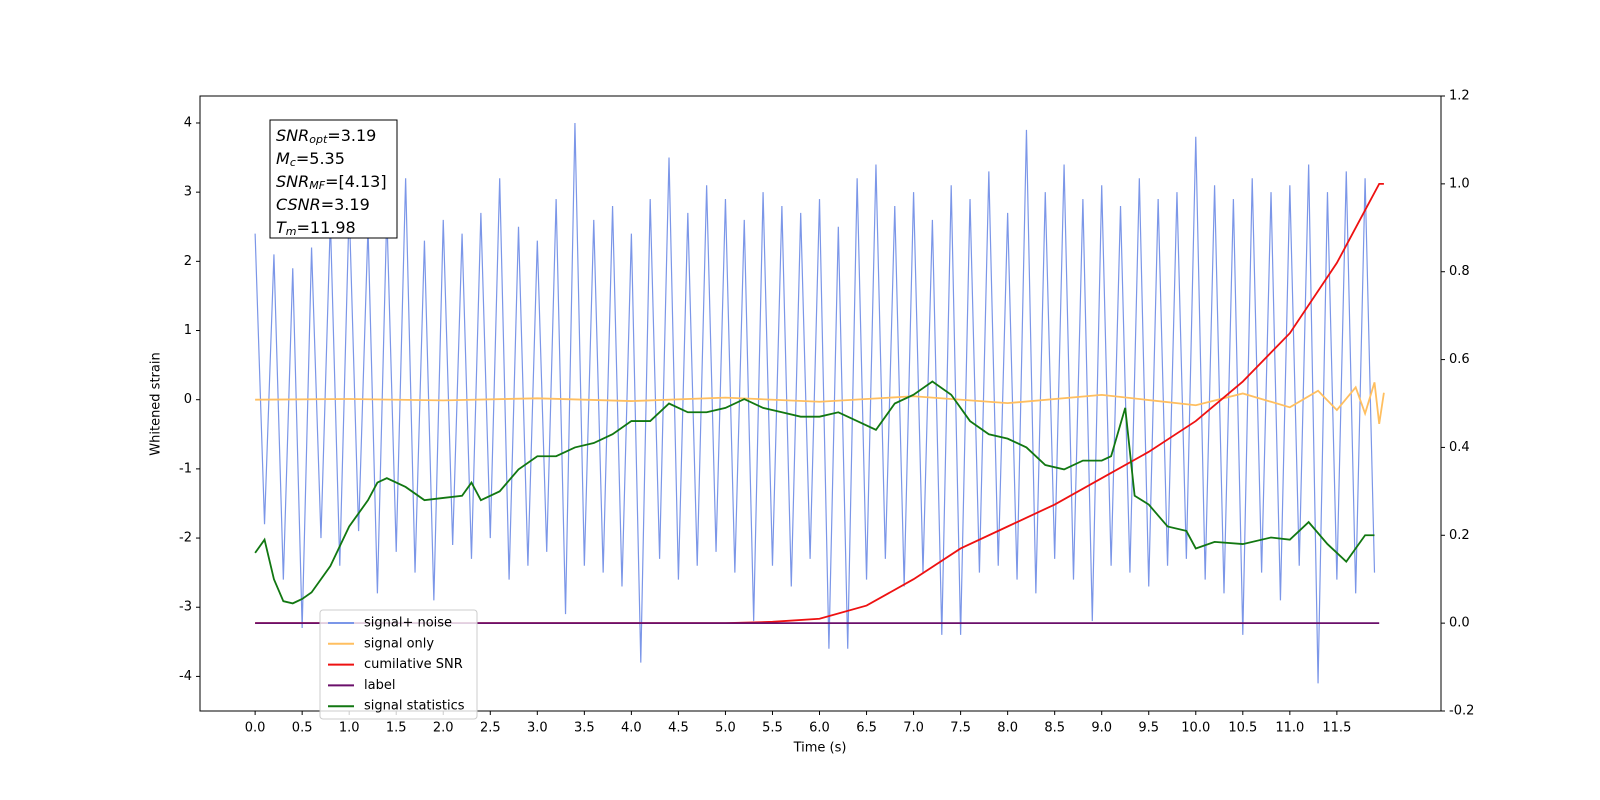 This screenshot has width=1600, height=800. Describe the element at coordinates (1459, 447) in the screenshot. I see `y2-tick-label: 0.4` at that location.